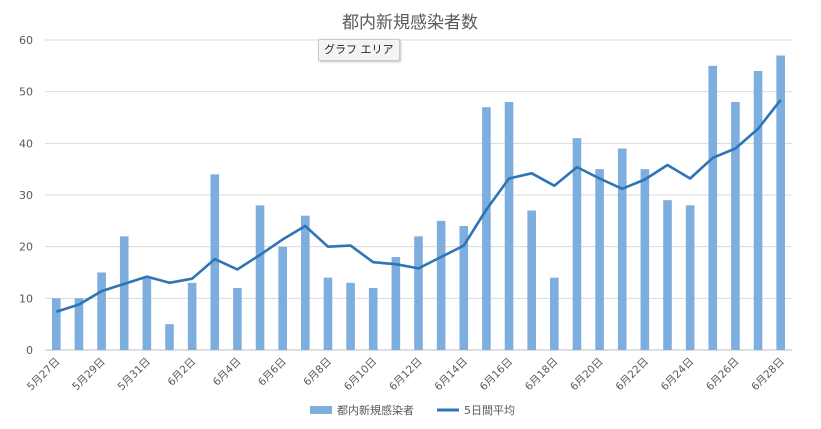 Image resolution: width=821 pixels, height=429 pixels. Describe the element at coordinates (227, 372) in the screenshot. I see `x-tick-label: 6月4日` at that location.